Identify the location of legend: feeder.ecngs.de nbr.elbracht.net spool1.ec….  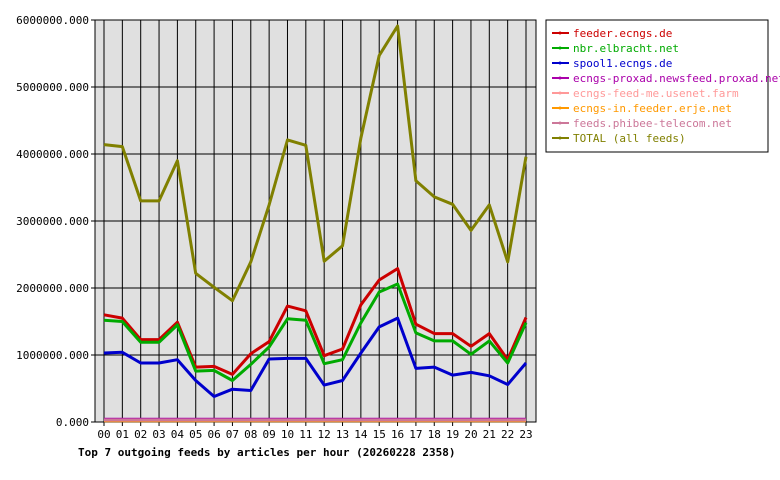
(662, 86).